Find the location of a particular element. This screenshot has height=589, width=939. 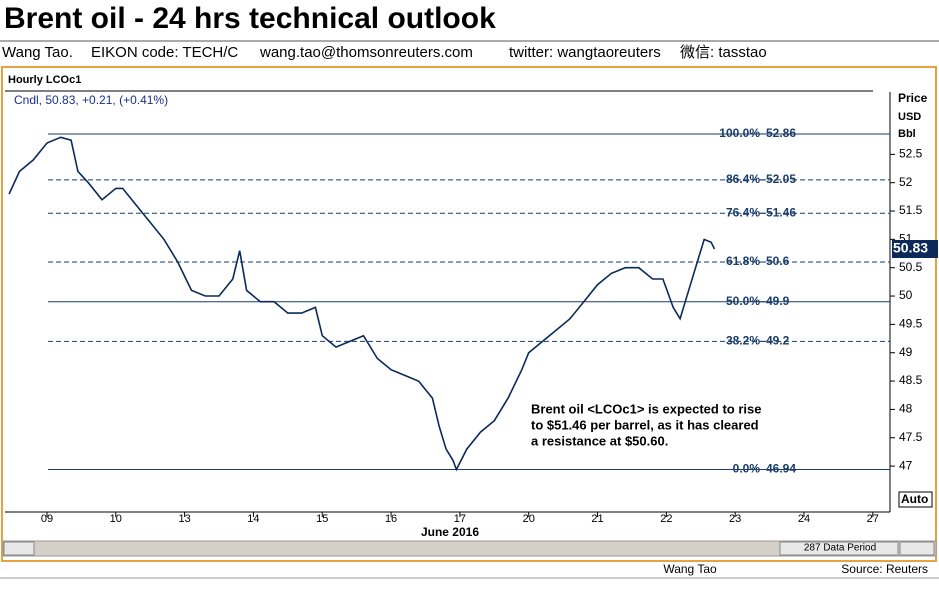

x-tick-label: 20 is located at coordinates (529, 519).